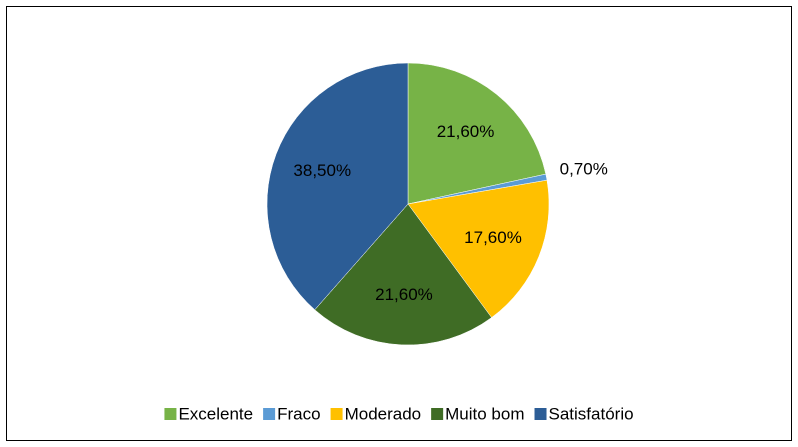 This screenshot has width=798, height=447. Describe the element at coordinates (484, 413) in the screenshot. I see `legend-label: Muito bom` at that location.